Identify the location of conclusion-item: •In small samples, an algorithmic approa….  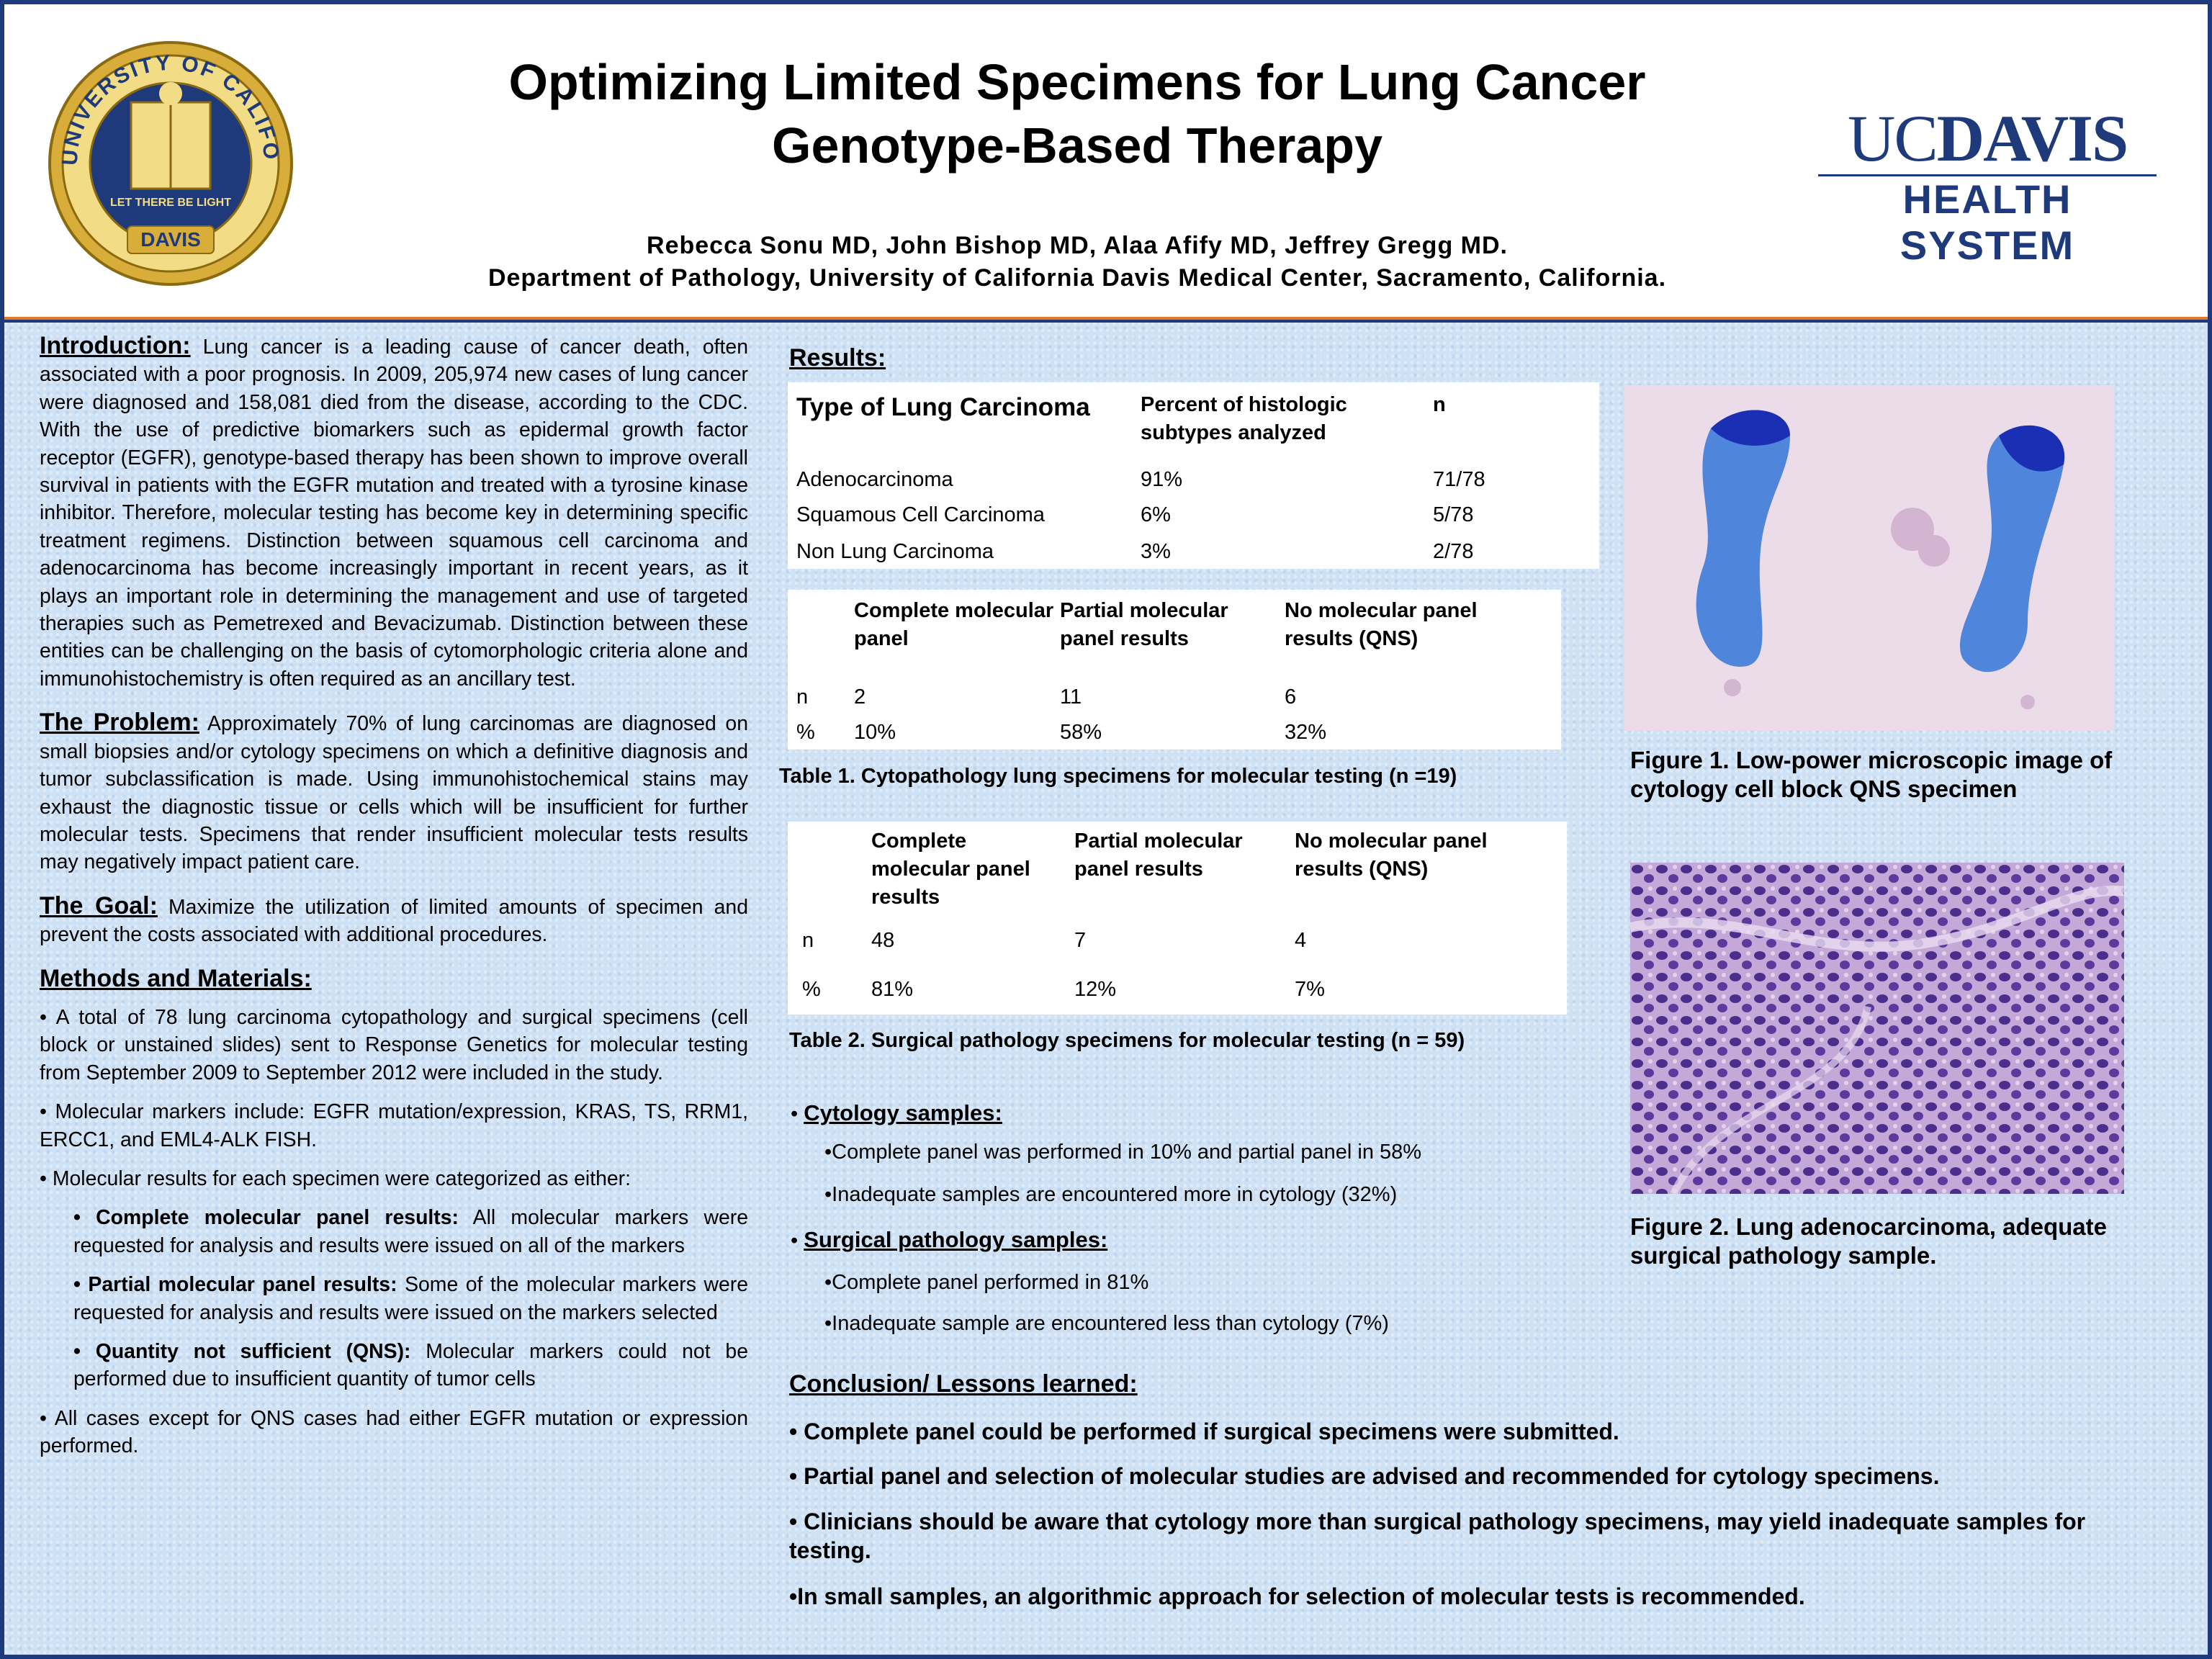
(1297, 1596).